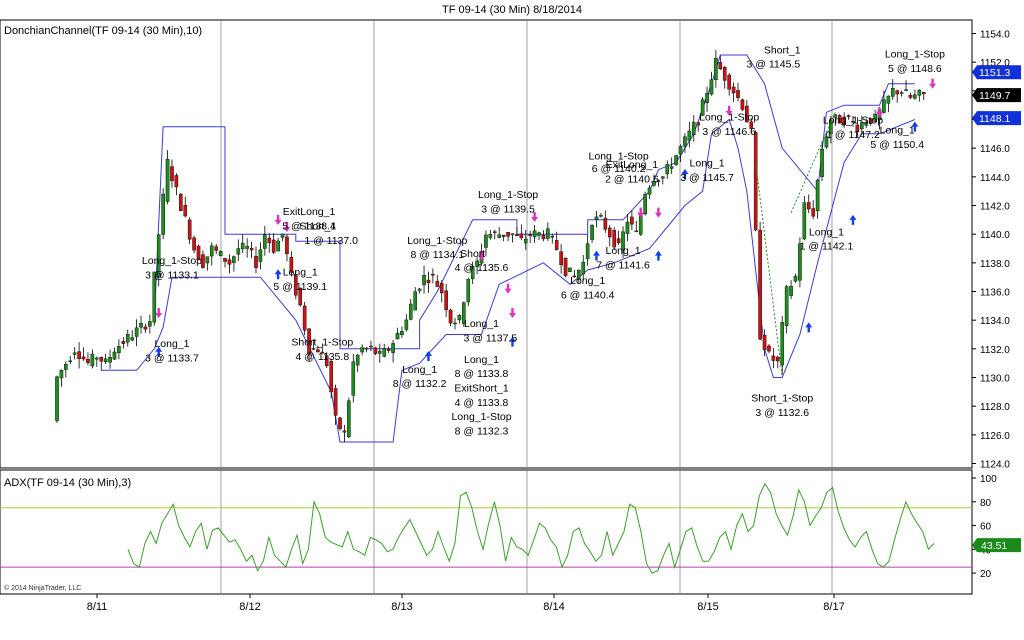 The height and width of the screenshot is (640, 1024). I want to click on y-tick-label: 1152.0, so click(995, 63).